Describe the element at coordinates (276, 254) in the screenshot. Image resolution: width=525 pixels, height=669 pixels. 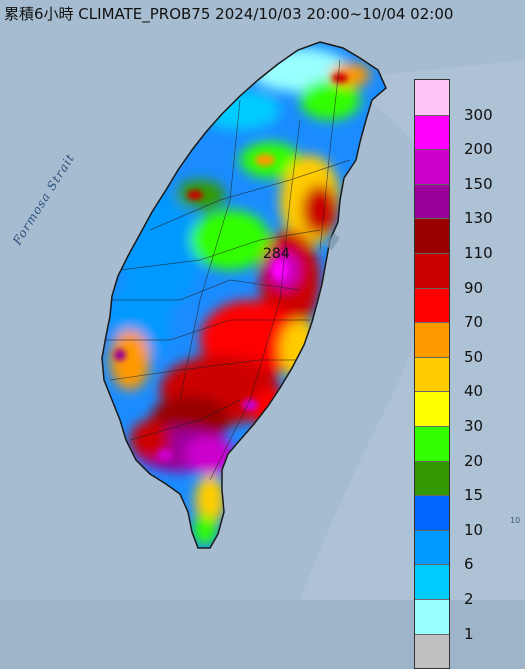
I see `peak-value-label: 284` at that location.